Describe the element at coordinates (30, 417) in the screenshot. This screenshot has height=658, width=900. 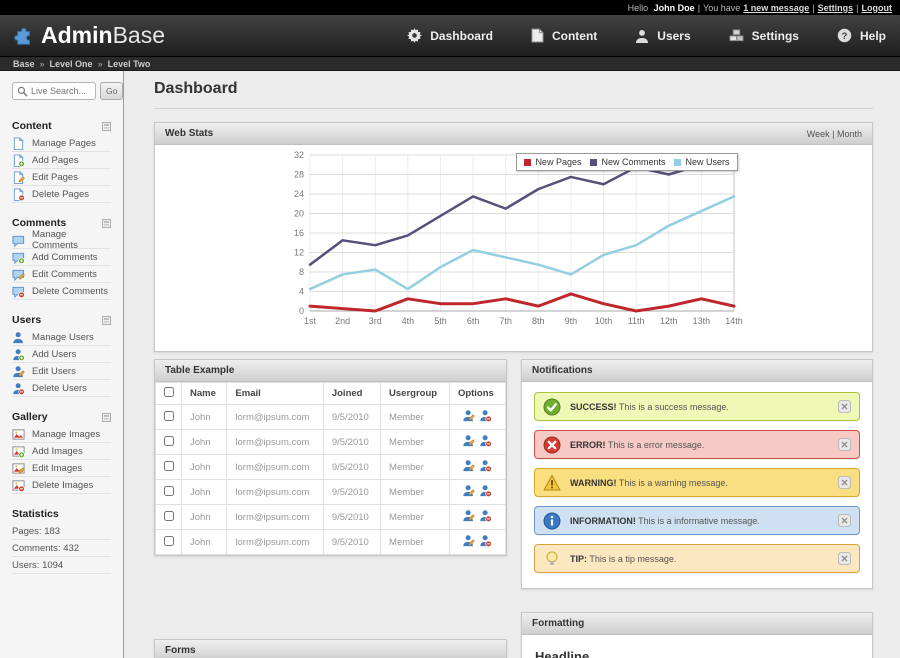
I see `section-title: Gallery` at that location.